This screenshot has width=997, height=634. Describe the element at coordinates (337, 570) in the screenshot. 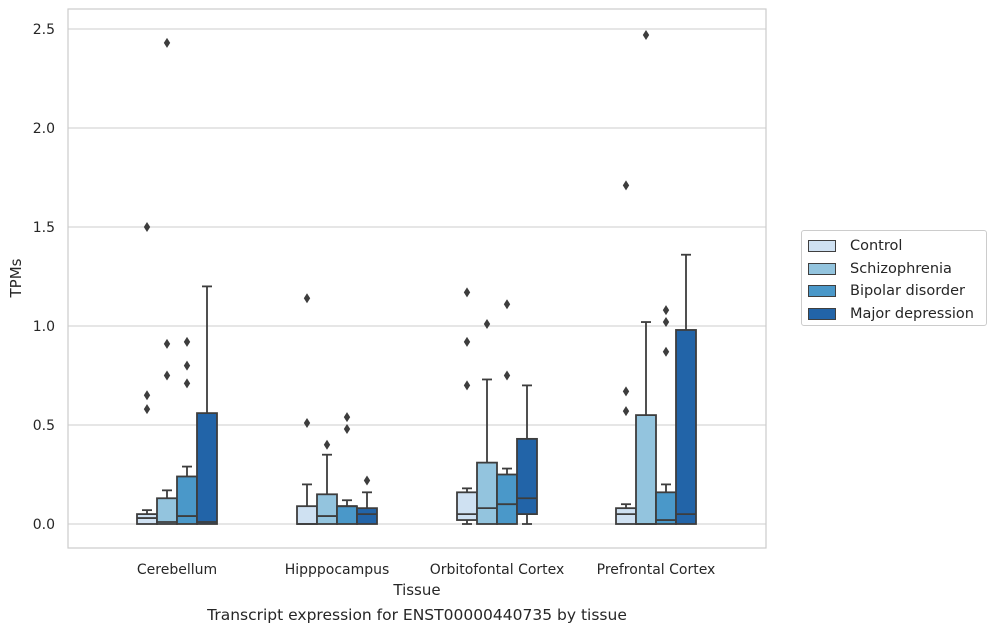

I see `x-tick-label: Hipppocampus` at that location.